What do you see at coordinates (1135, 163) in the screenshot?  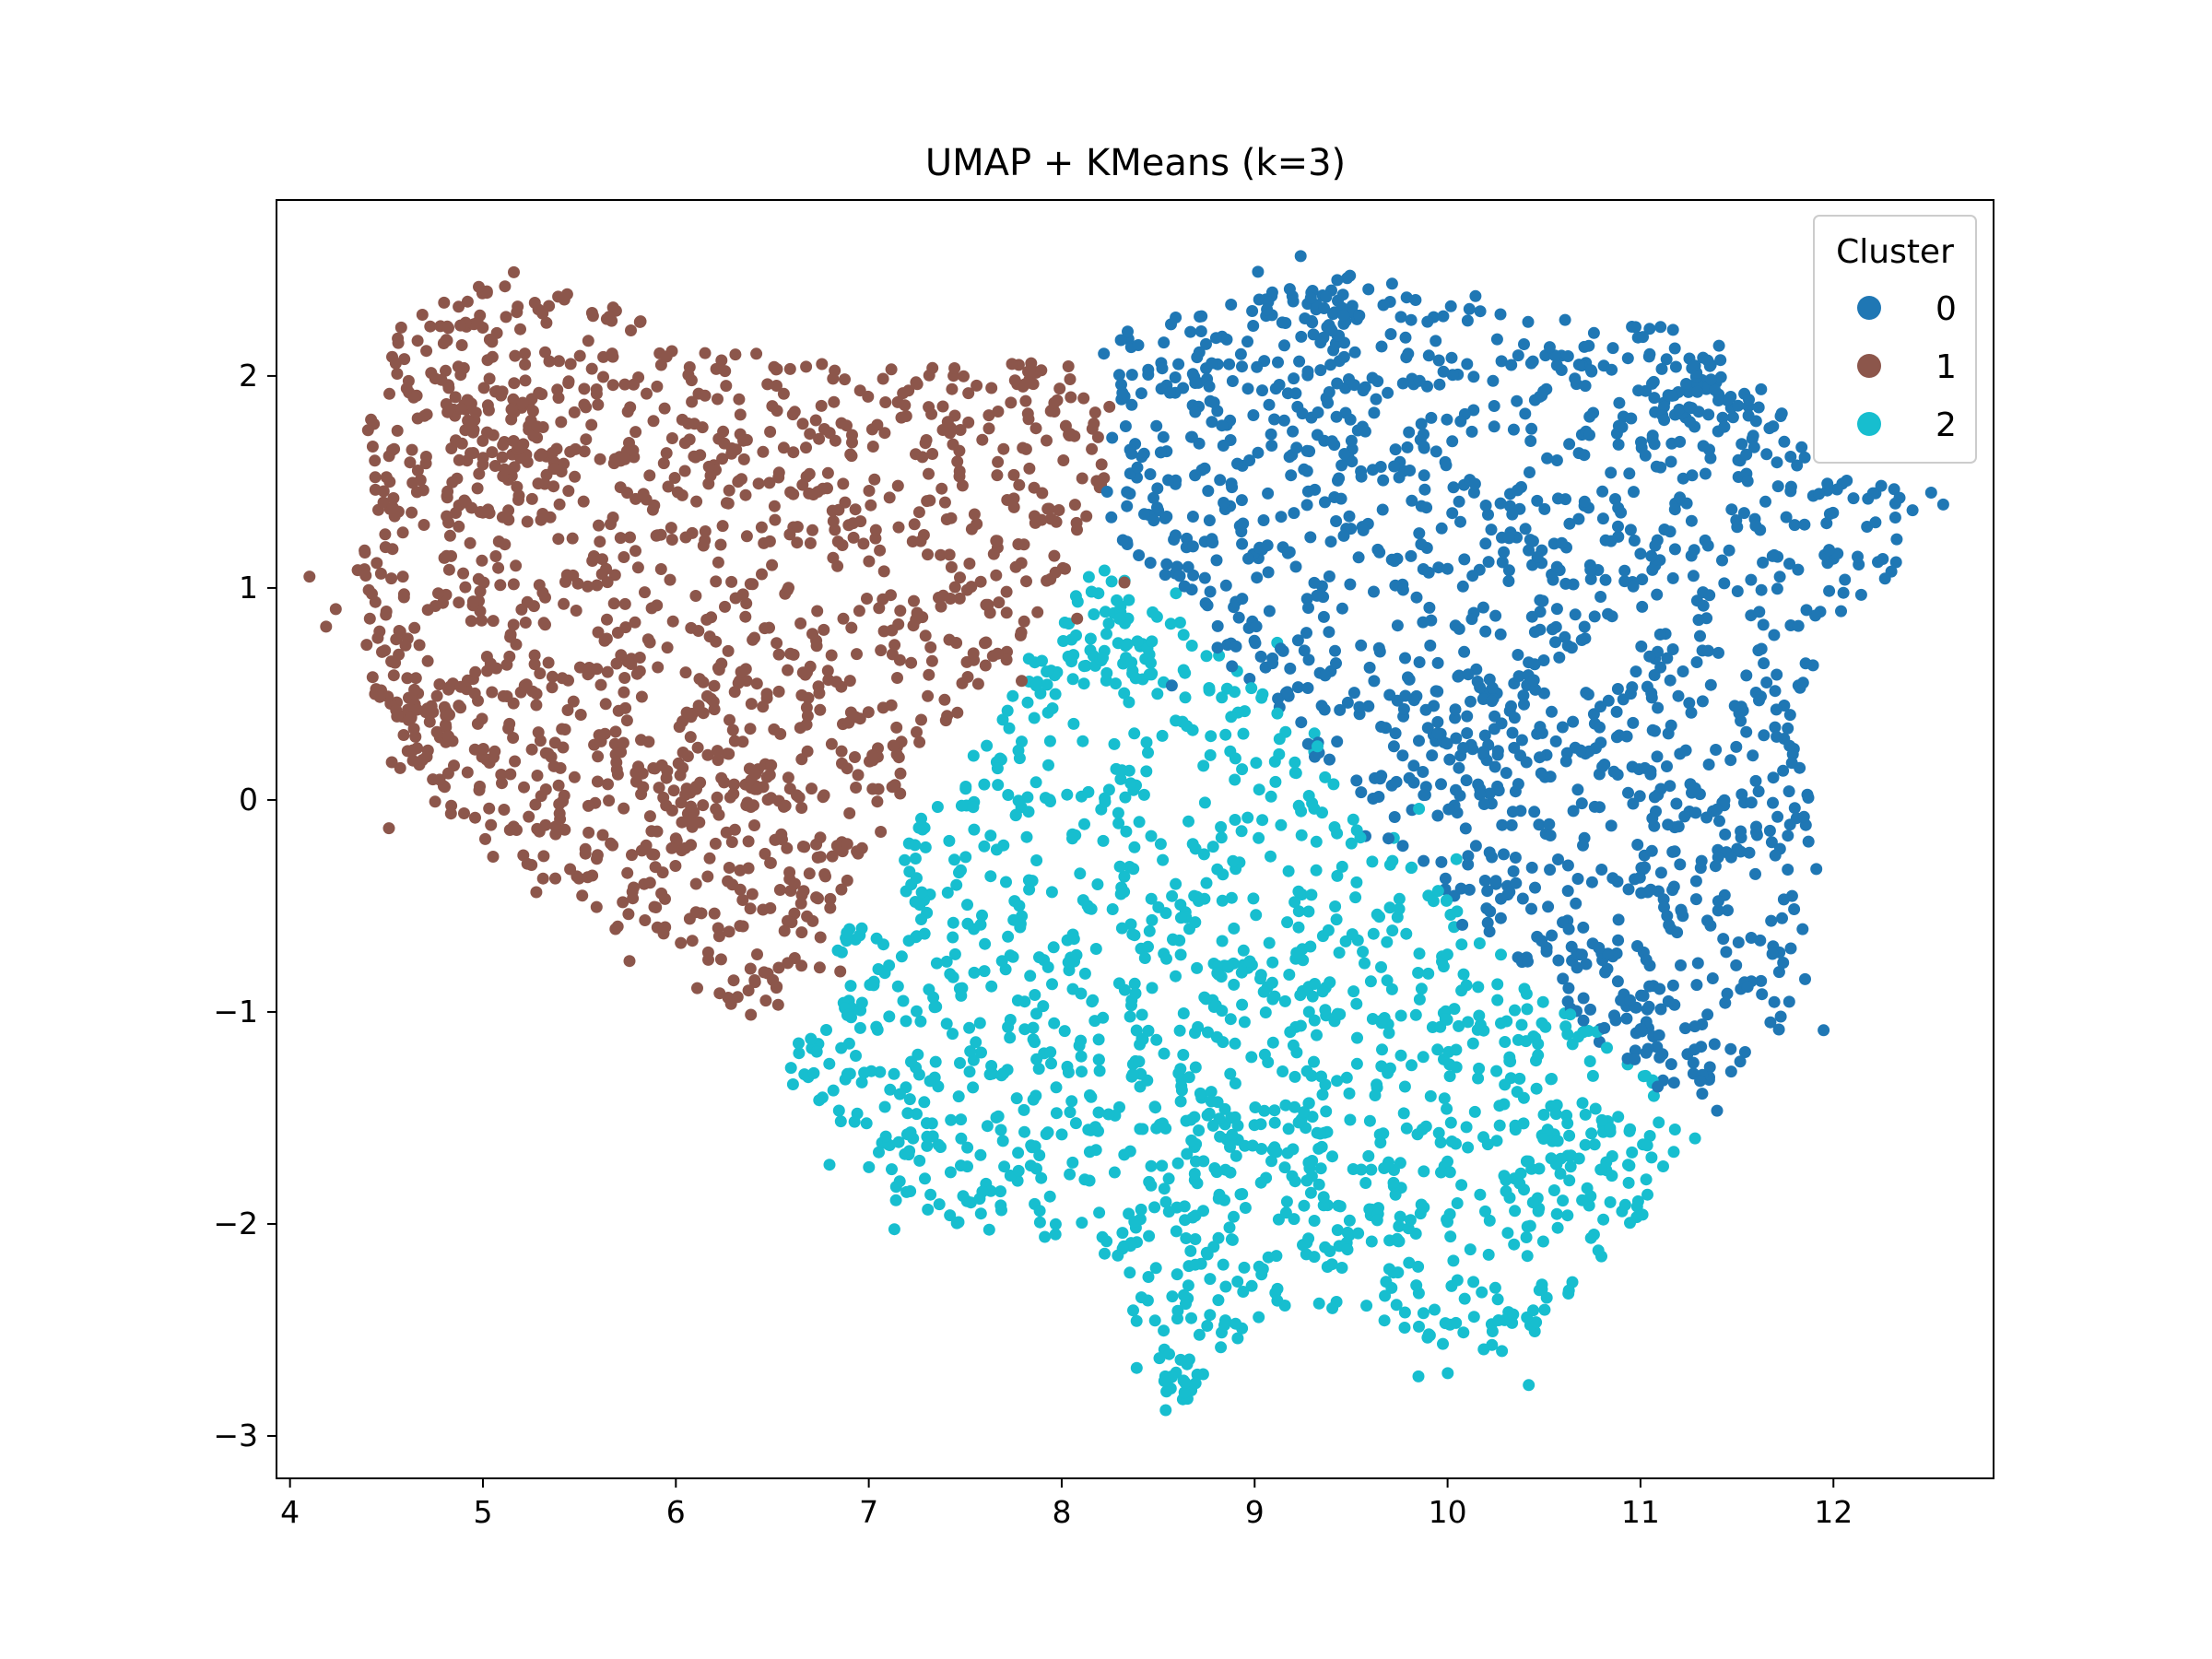 I see `chart-title: UMAP + KMeans (k=3)` at bounding box center [1135, 163].